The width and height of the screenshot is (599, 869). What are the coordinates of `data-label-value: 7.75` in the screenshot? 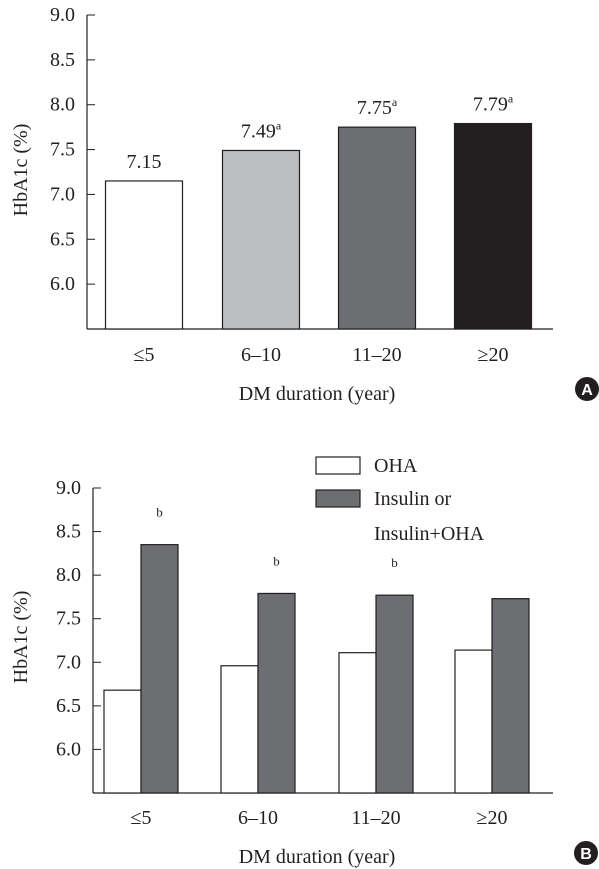 It's located at (374, 108).